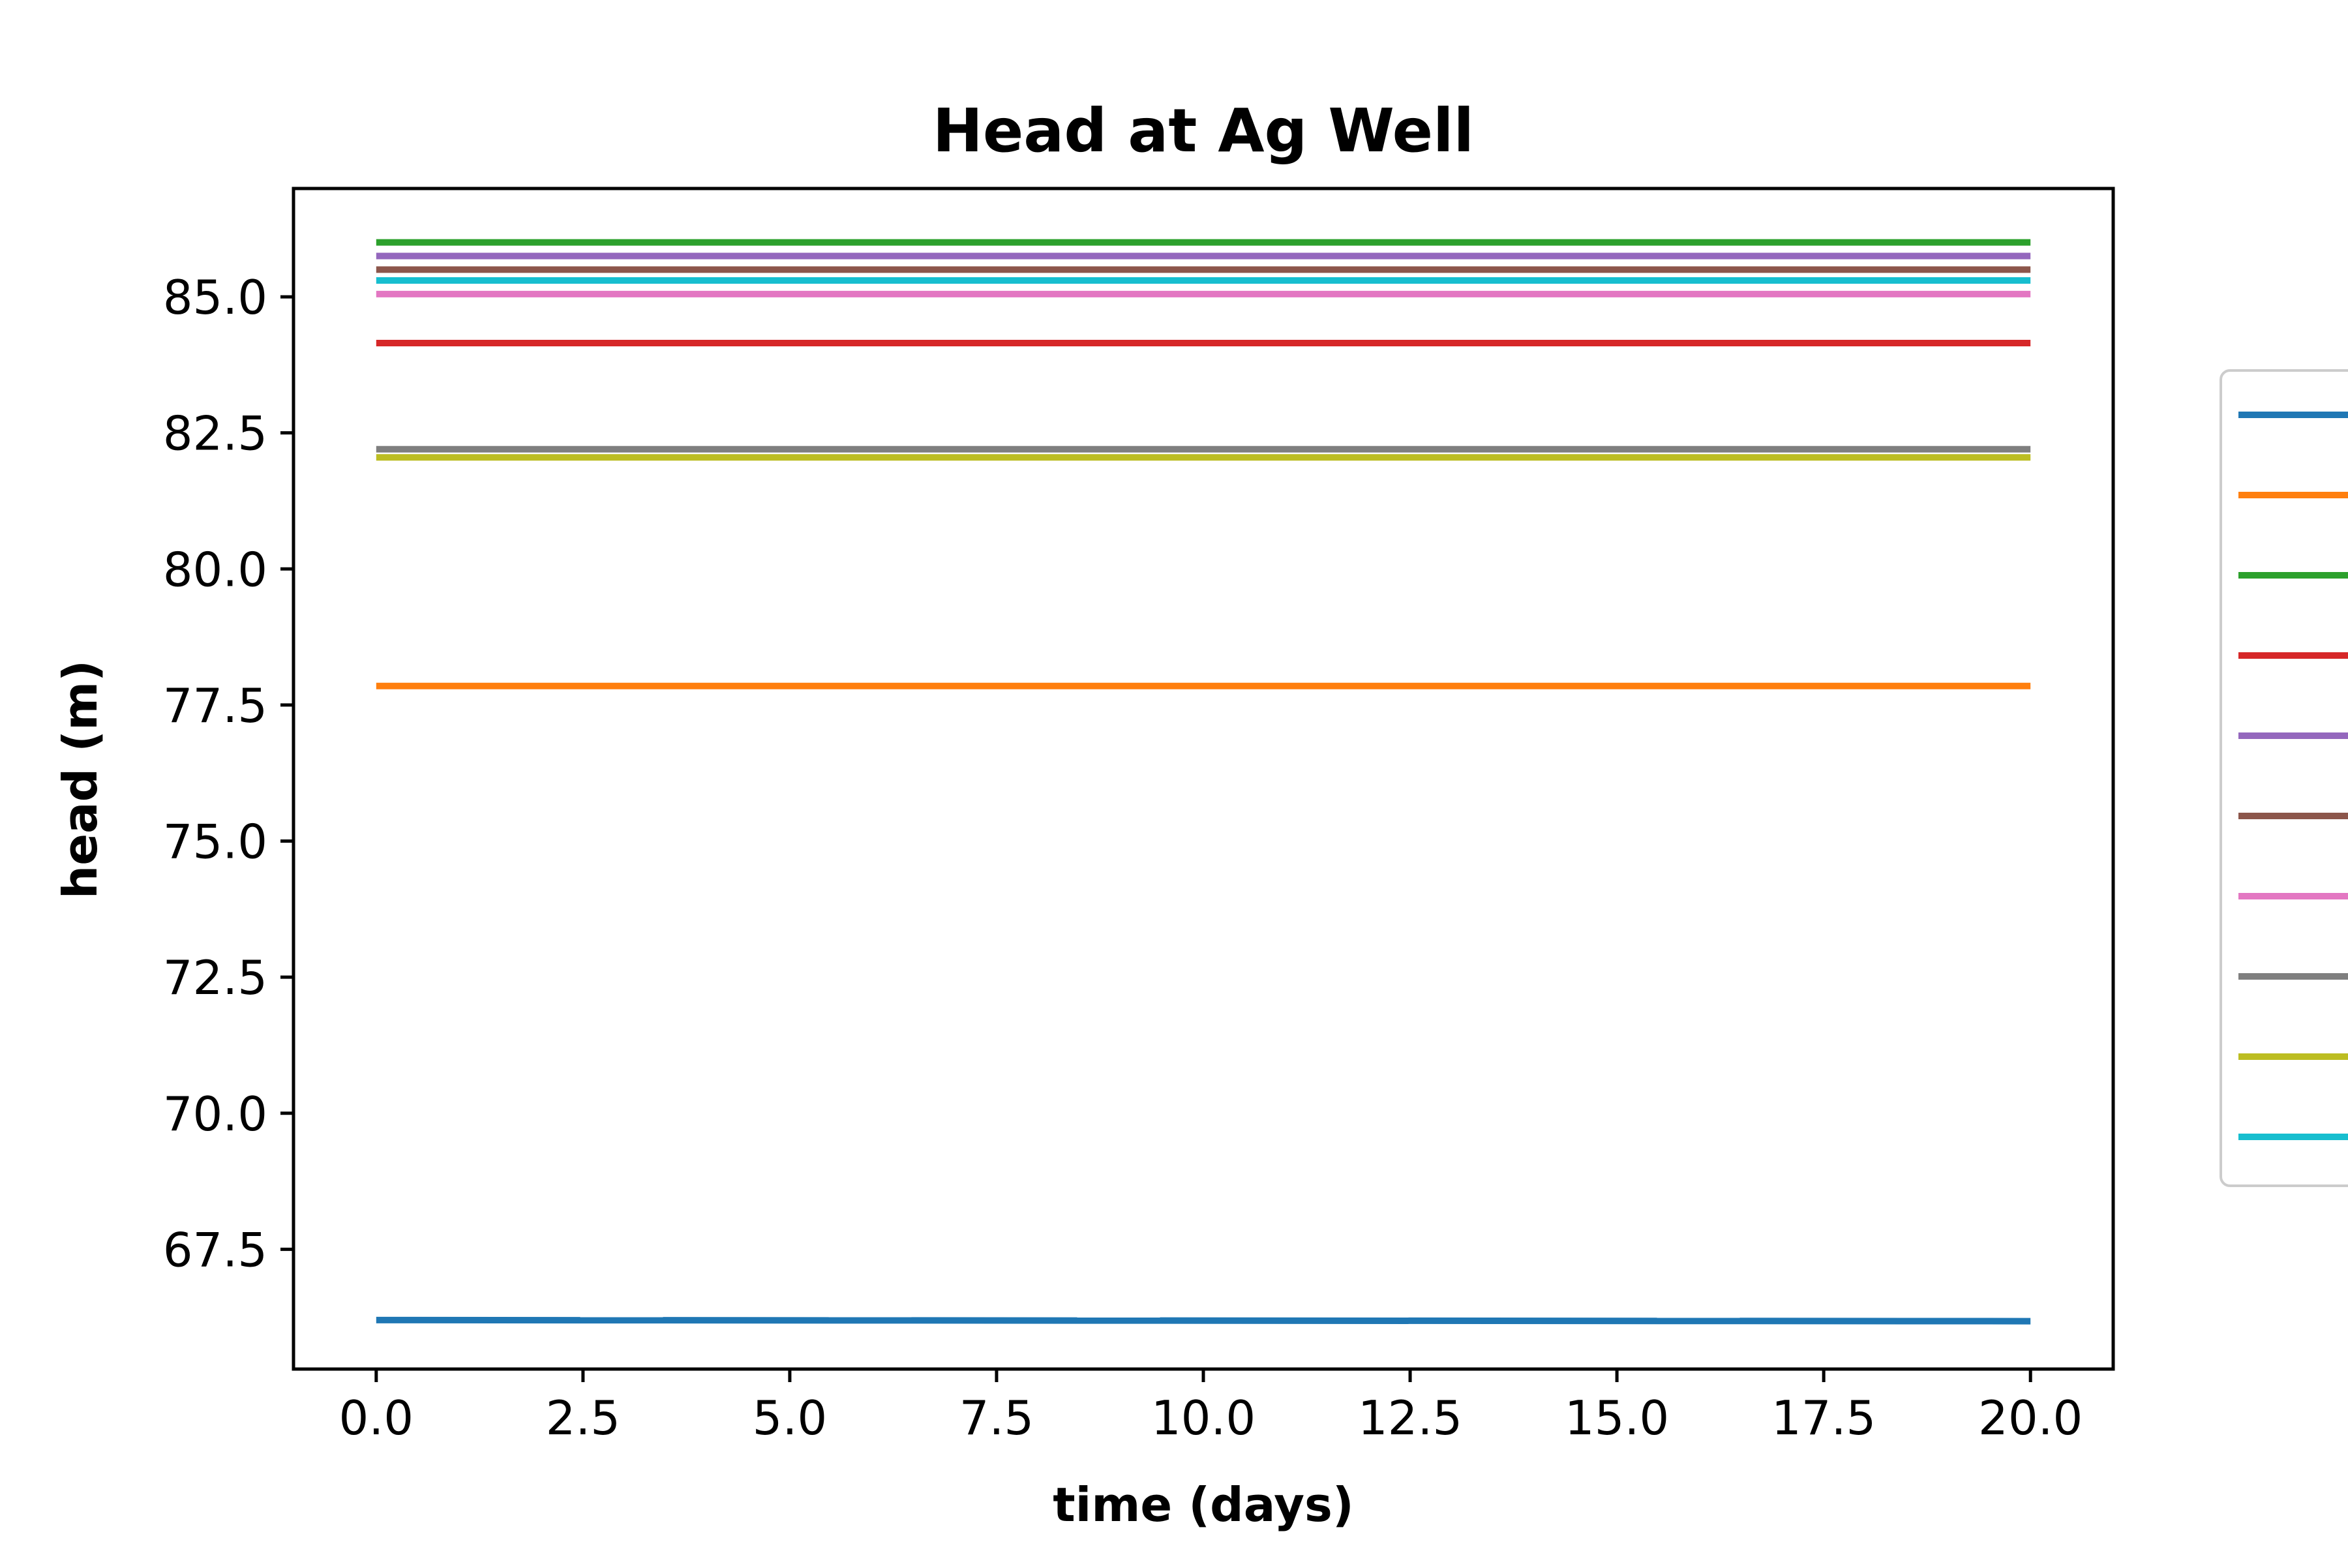  Describe the element at coordinates (2293, 776) in the screenshot. I see `legend` at that location.